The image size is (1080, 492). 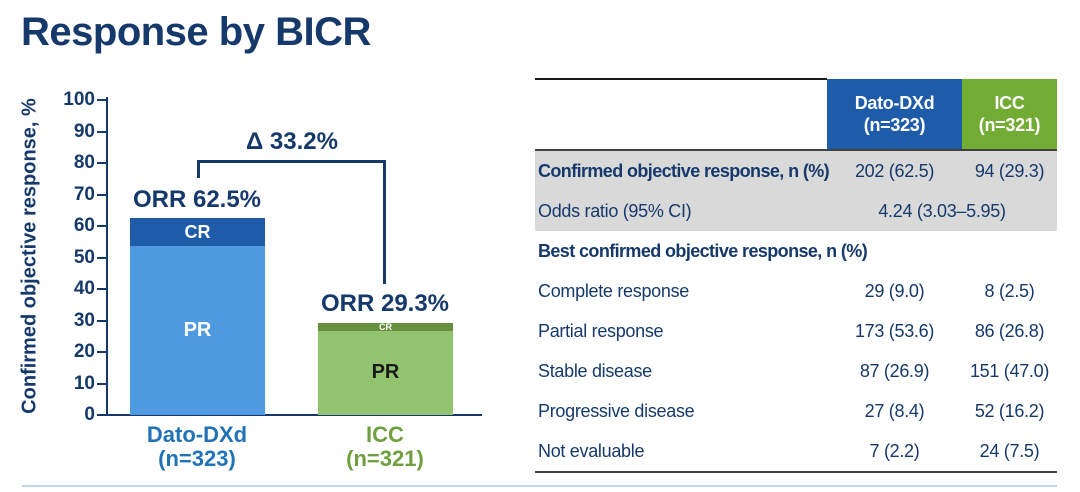 I want to click on bar-dato-dxd: PR CR, so click(x=197, y=316).